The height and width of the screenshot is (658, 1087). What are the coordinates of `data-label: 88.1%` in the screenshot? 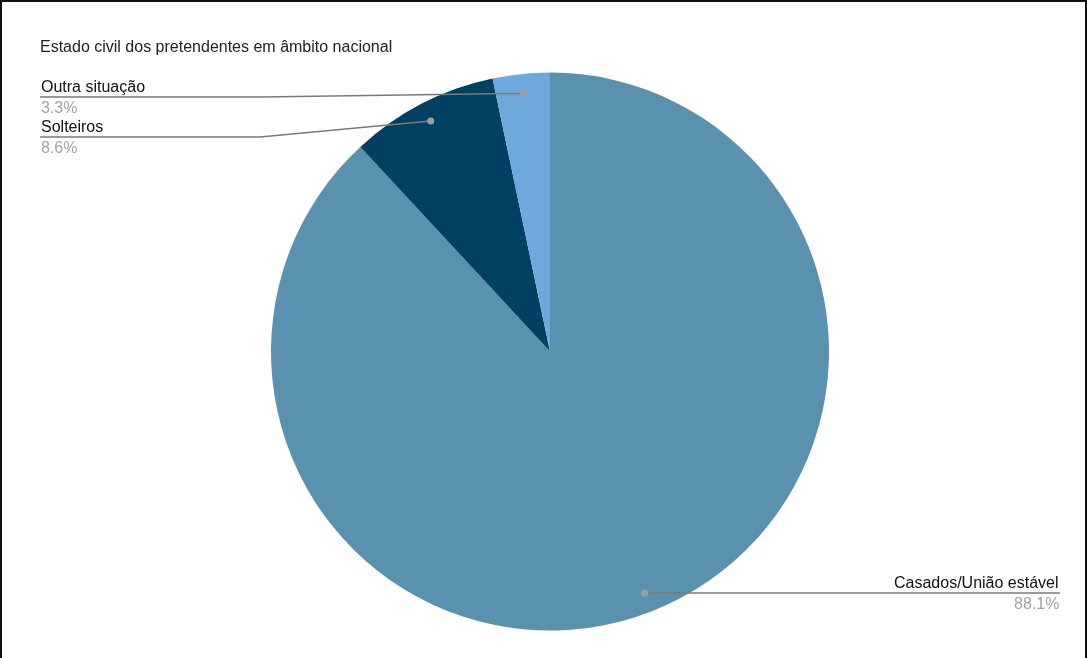 It's located at (1037, 603).